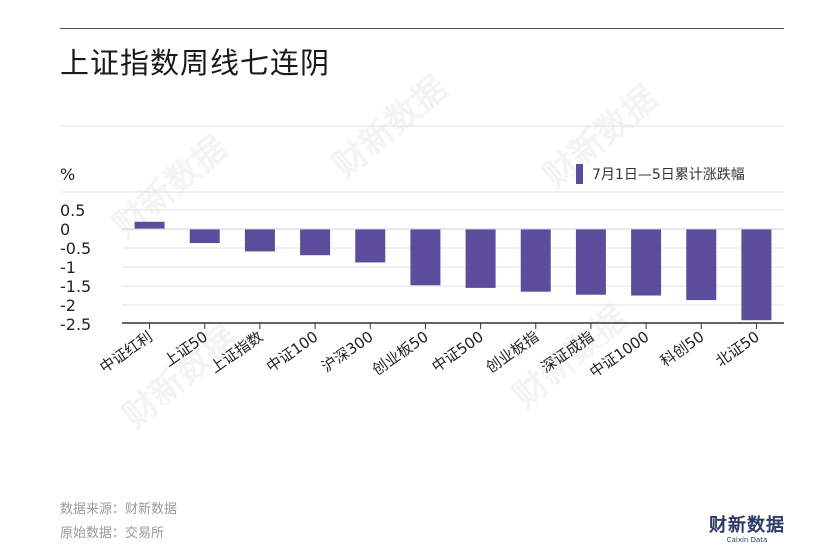  I want to click on y-axis-unit: %, so click(67, 174).